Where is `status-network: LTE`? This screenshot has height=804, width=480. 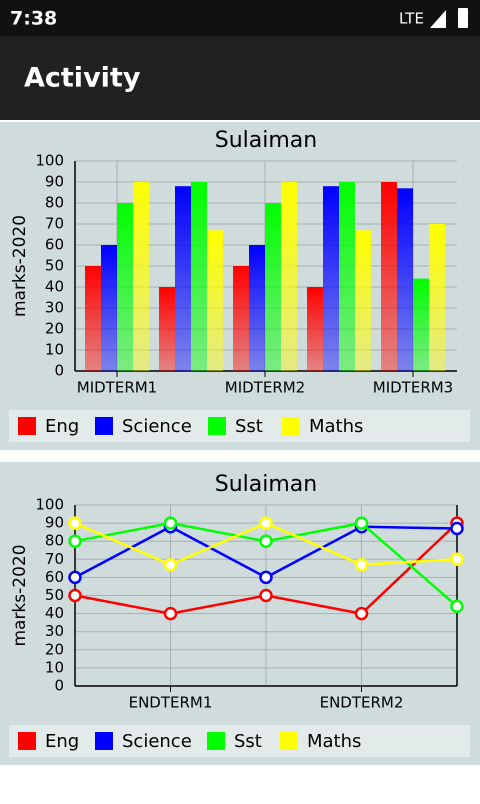
status-network: LTE is located at coordinates (411, 19).